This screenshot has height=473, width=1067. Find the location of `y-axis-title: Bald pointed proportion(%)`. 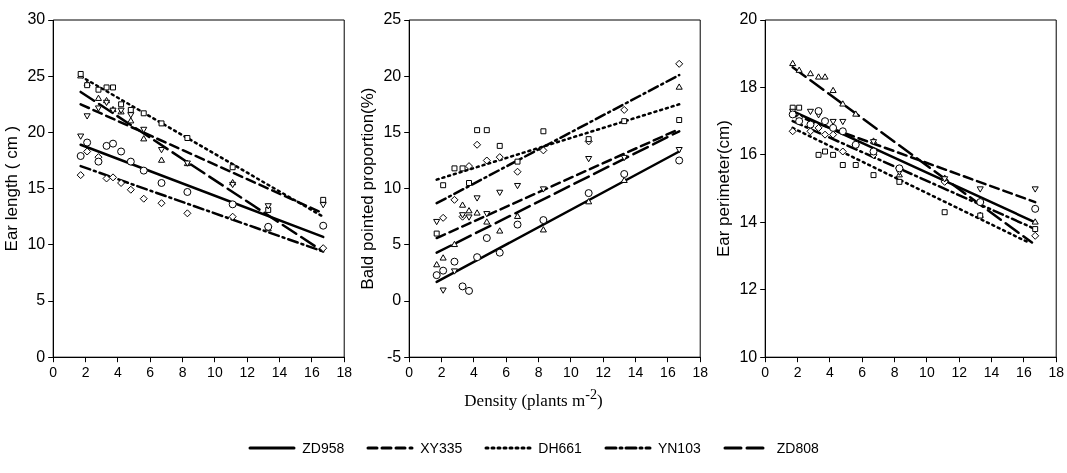

y-axis-title: Bald pointed proportion(%) is located at coordinates (367, 188).